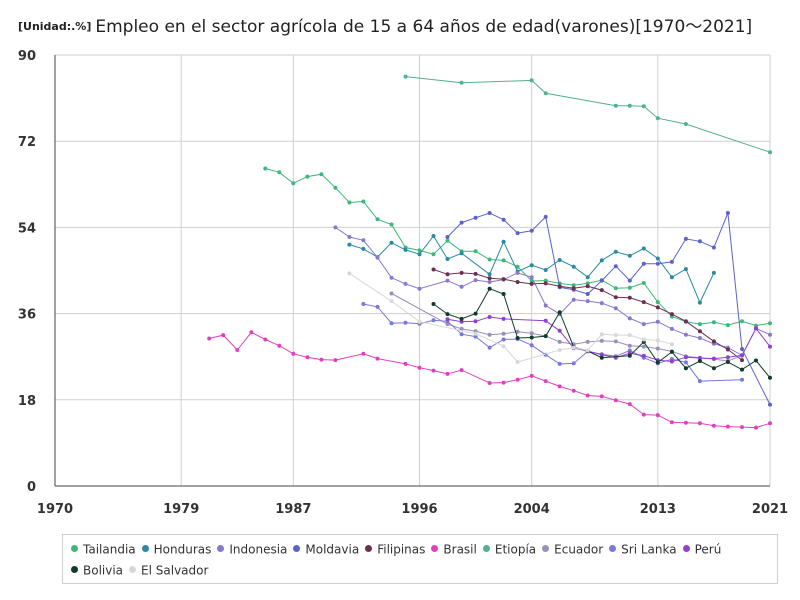 This screenshot has width=800, height=600. What do you see at coordinates (103, 570) in the screenshot?
I see `legend-label: Bolivia` at bounding box center [103, 570].